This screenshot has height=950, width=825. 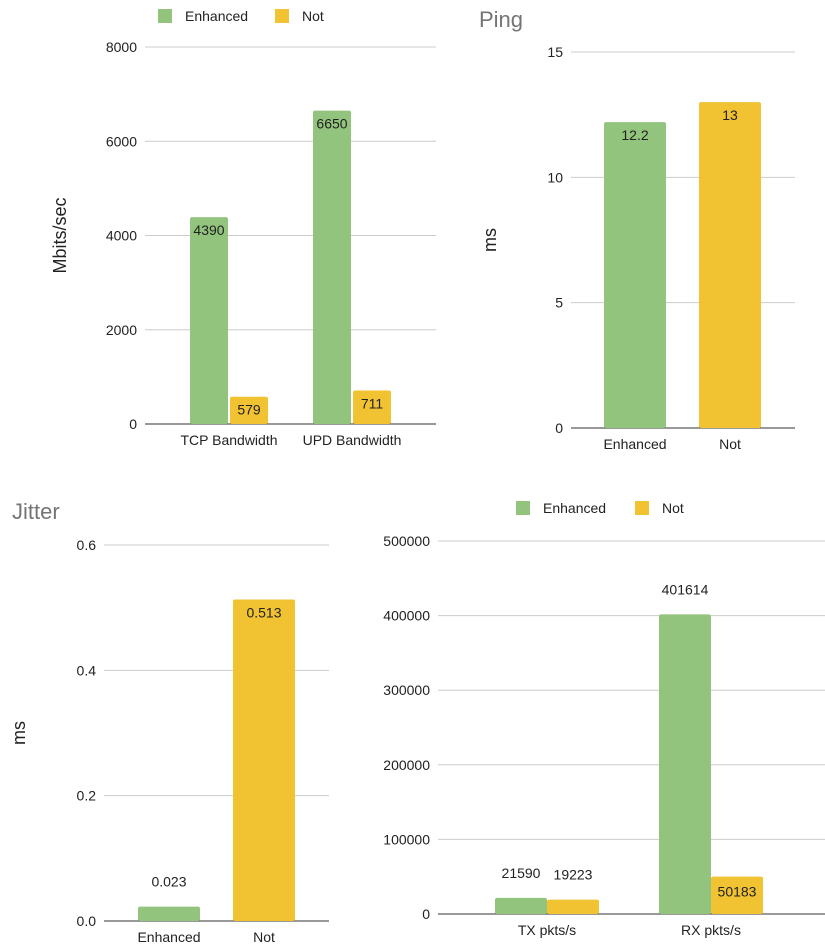 I want to click on chart-title: Jitter, so click(x=36, y=511).